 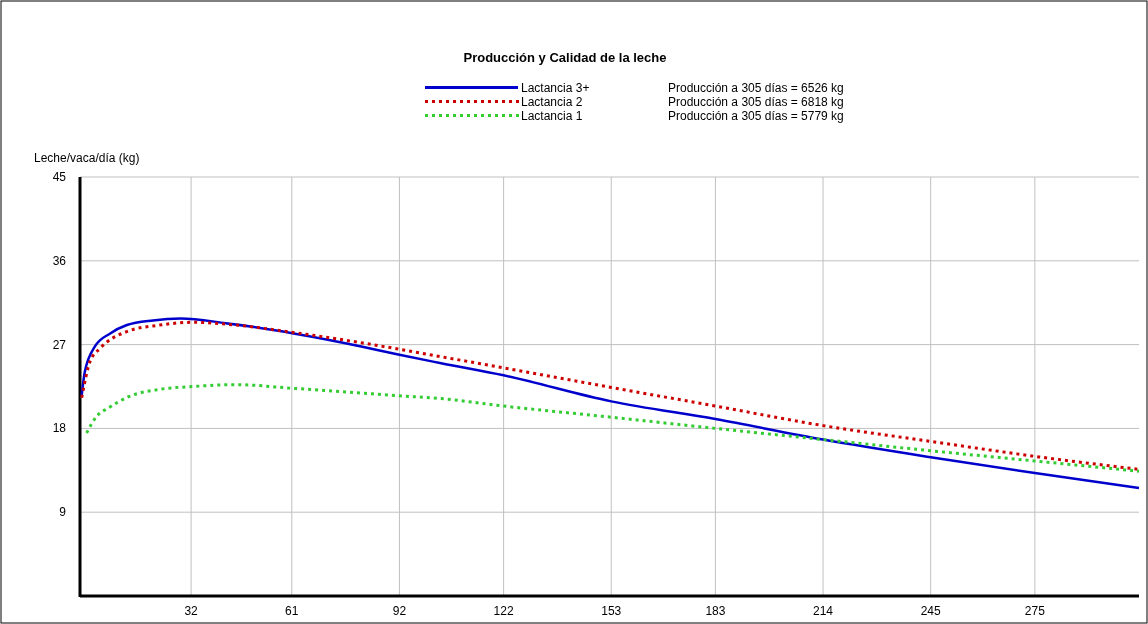 I want to click on y-tick-label: 27, so click(x=59, y=344).